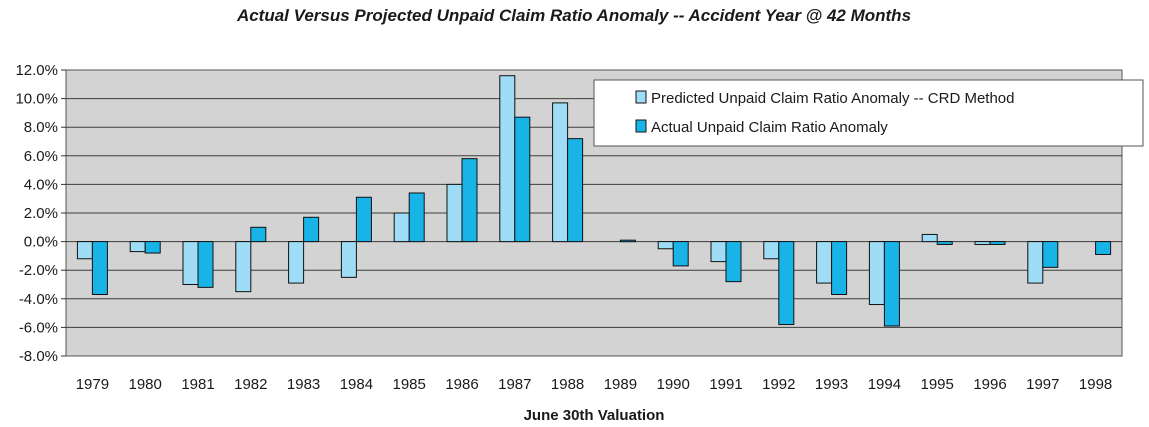 The height and width of the screenshot is (427, 1149). What do you see at coordinates (718, 252) in the screenshot?
I see `bar-predicted-1991` at bounding box center [718, 252].